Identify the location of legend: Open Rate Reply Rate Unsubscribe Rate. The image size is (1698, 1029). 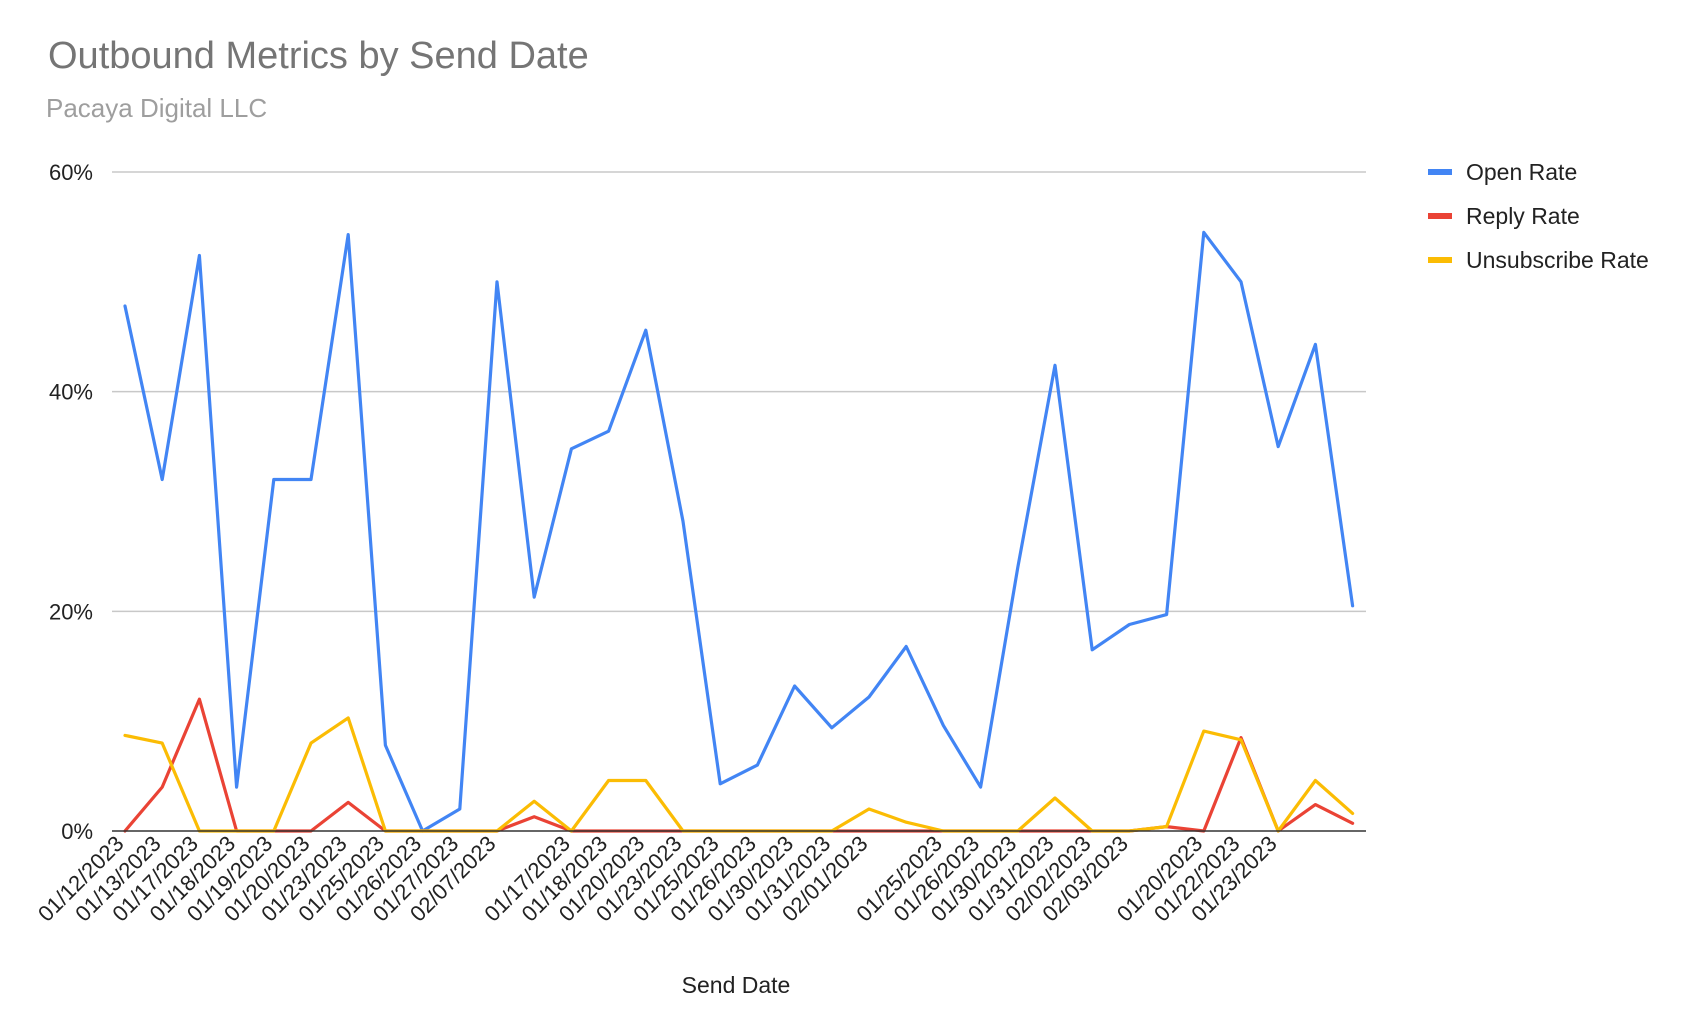
(1538, 216).